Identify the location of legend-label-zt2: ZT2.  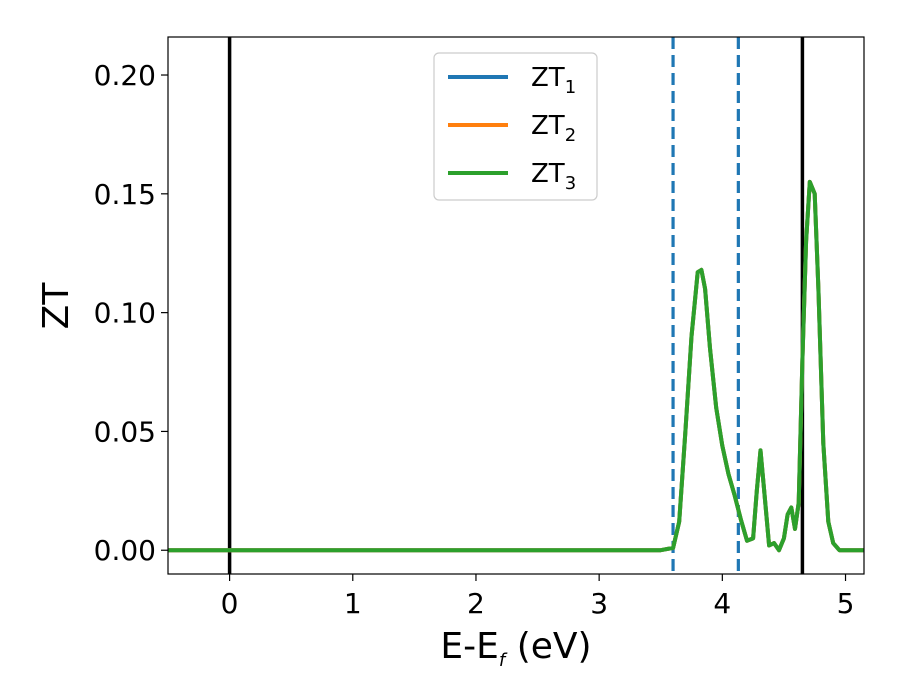
(553, 128).